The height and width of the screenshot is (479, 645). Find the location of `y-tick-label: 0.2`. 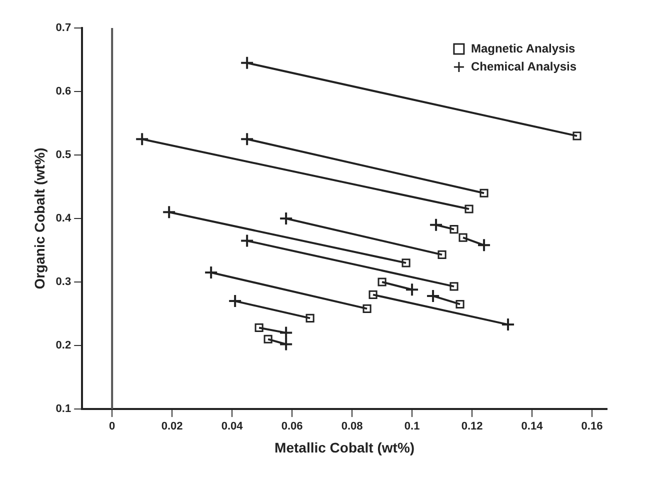

y-tick-label: 0.2 is located at coordinates (64, 346).